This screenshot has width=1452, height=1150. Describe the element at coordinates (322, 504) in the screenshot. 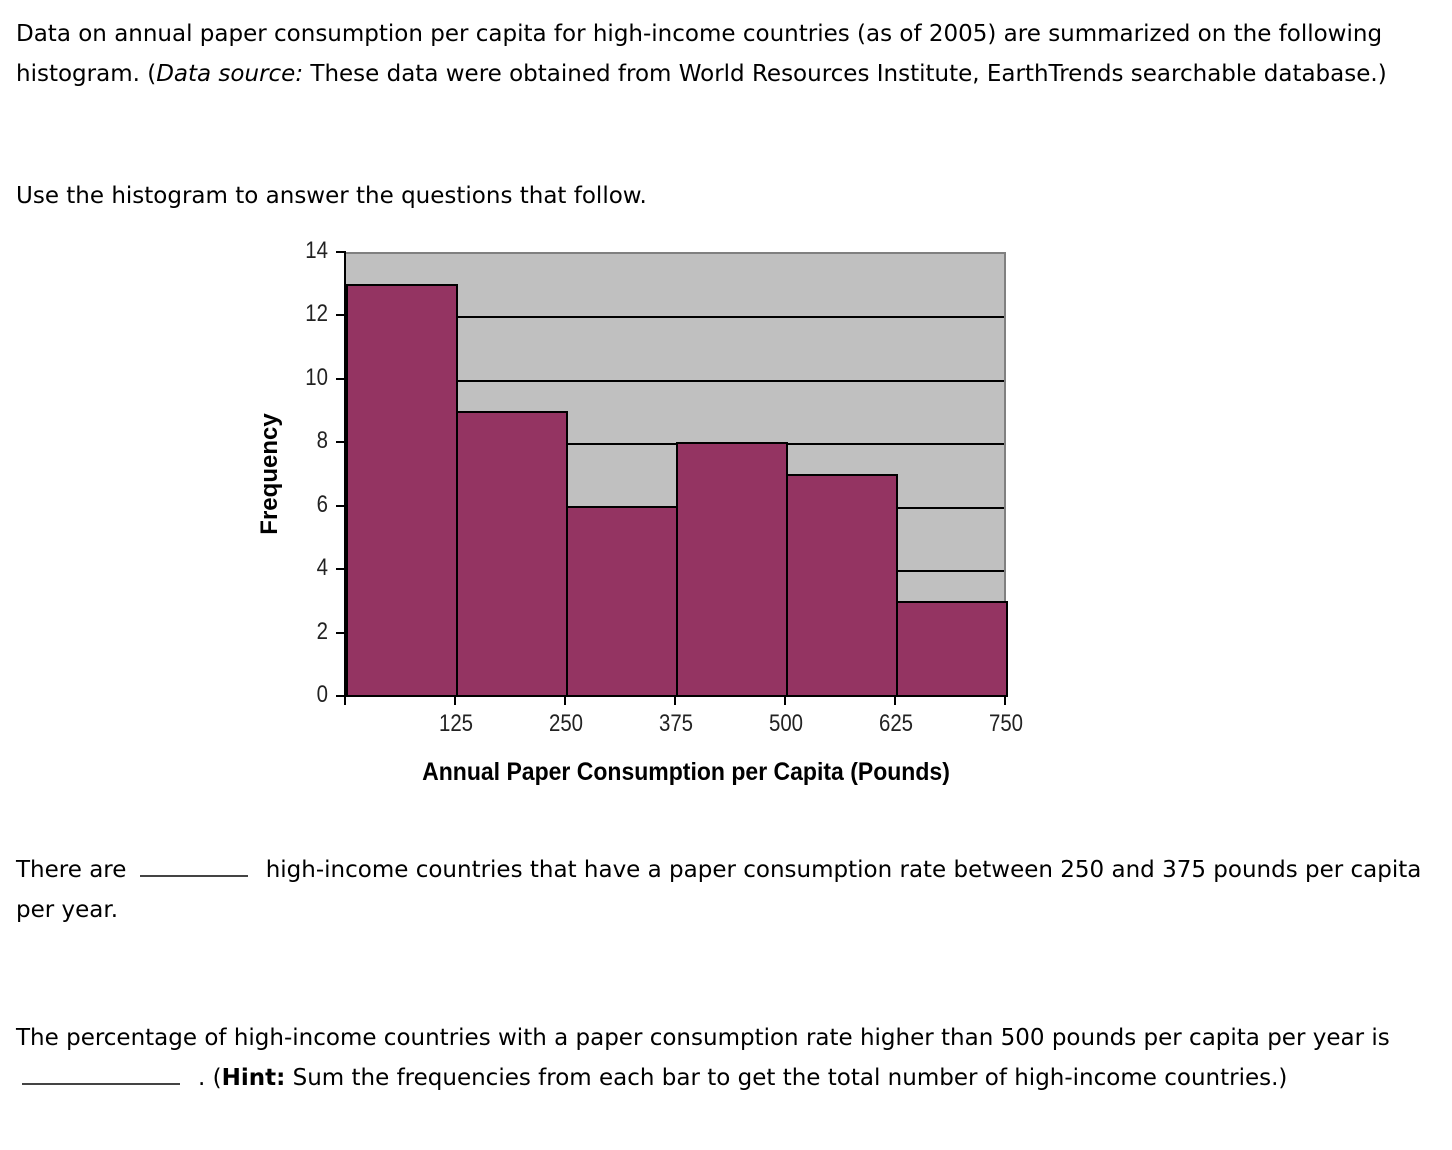

I see `y-tick-label: 6` at that location.